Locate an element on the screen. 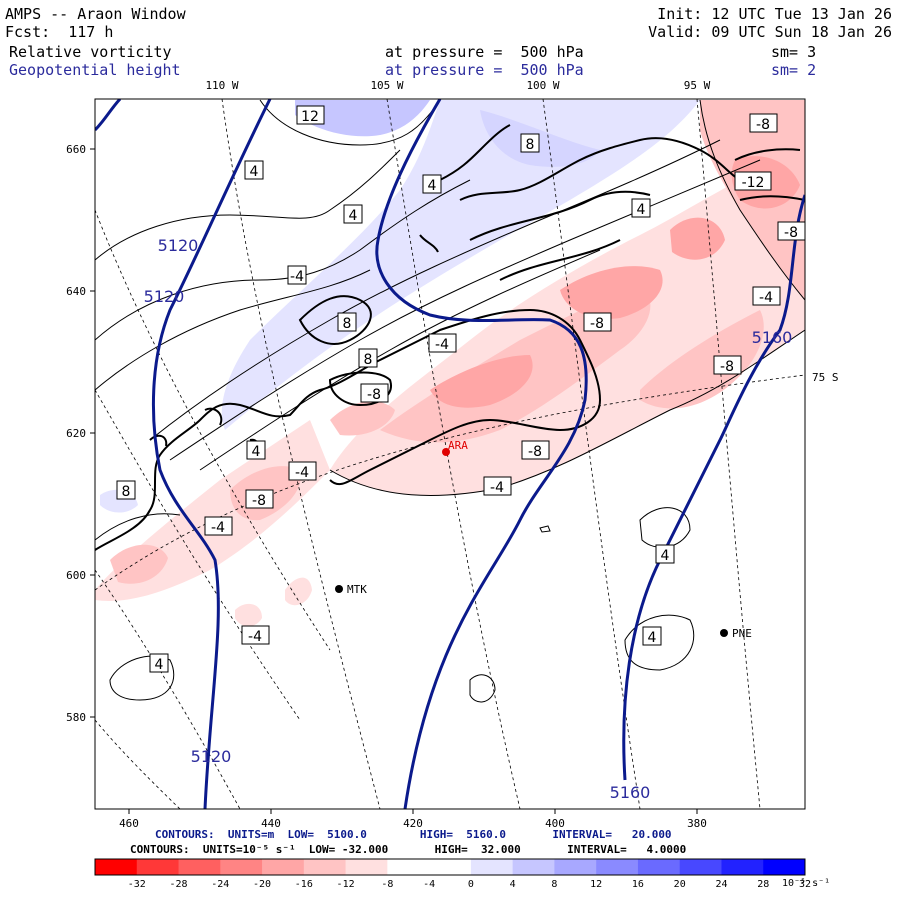 The width and height of the screenshot is (900, 900). colorbar-tick-label: 32 is located at coordinates (805, 884).